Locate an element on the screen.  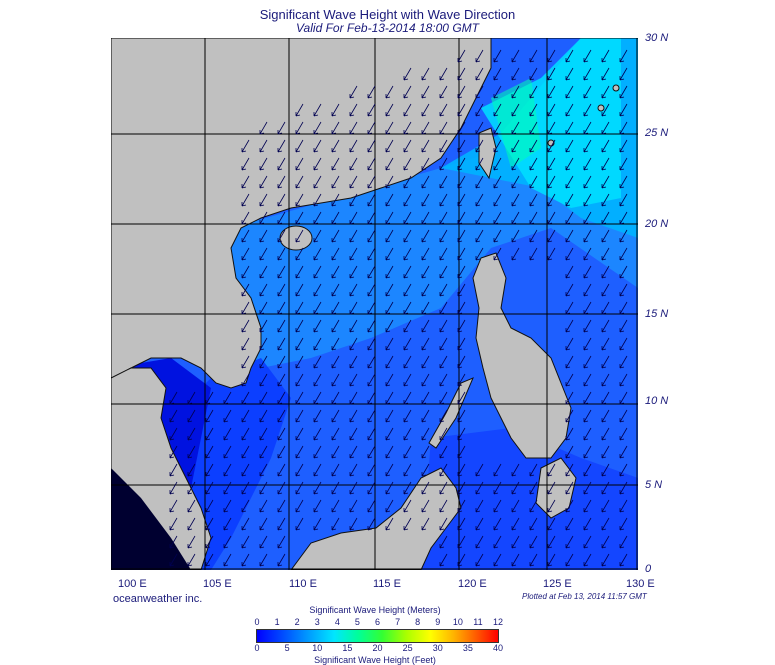
legend-feet-tick: 15 is located at coordinates (347, 648).